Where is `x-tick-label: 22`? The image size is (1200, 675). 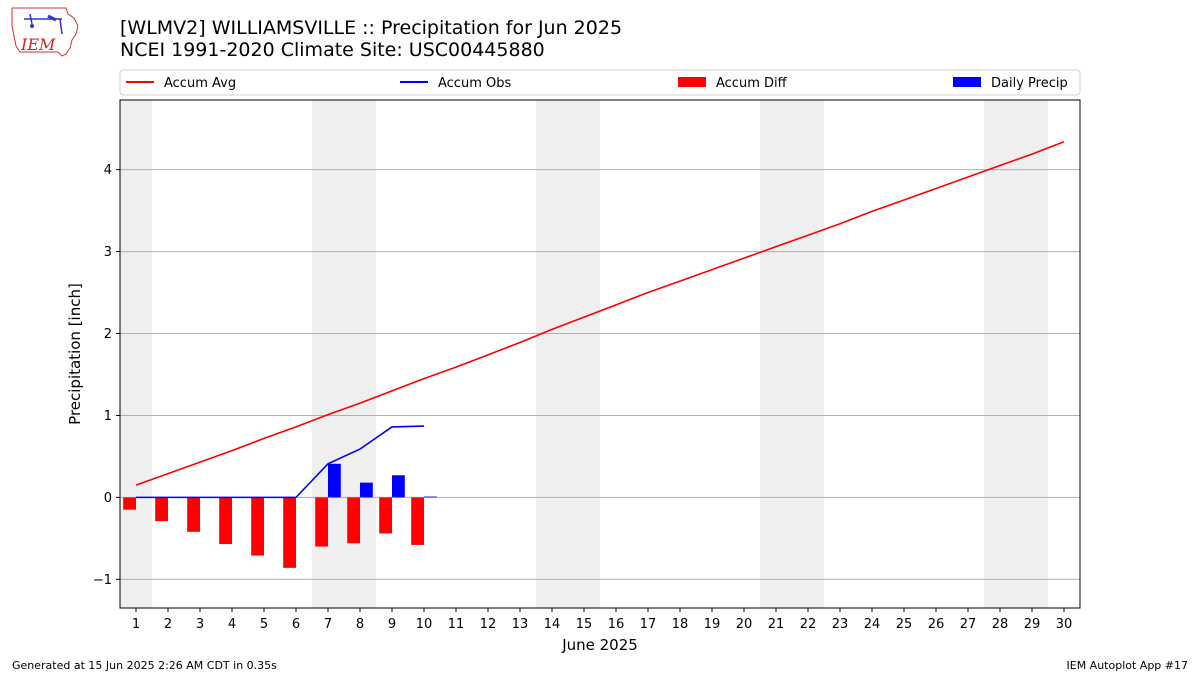
x-tick-label: 22 is located at coordinates (808, 624).